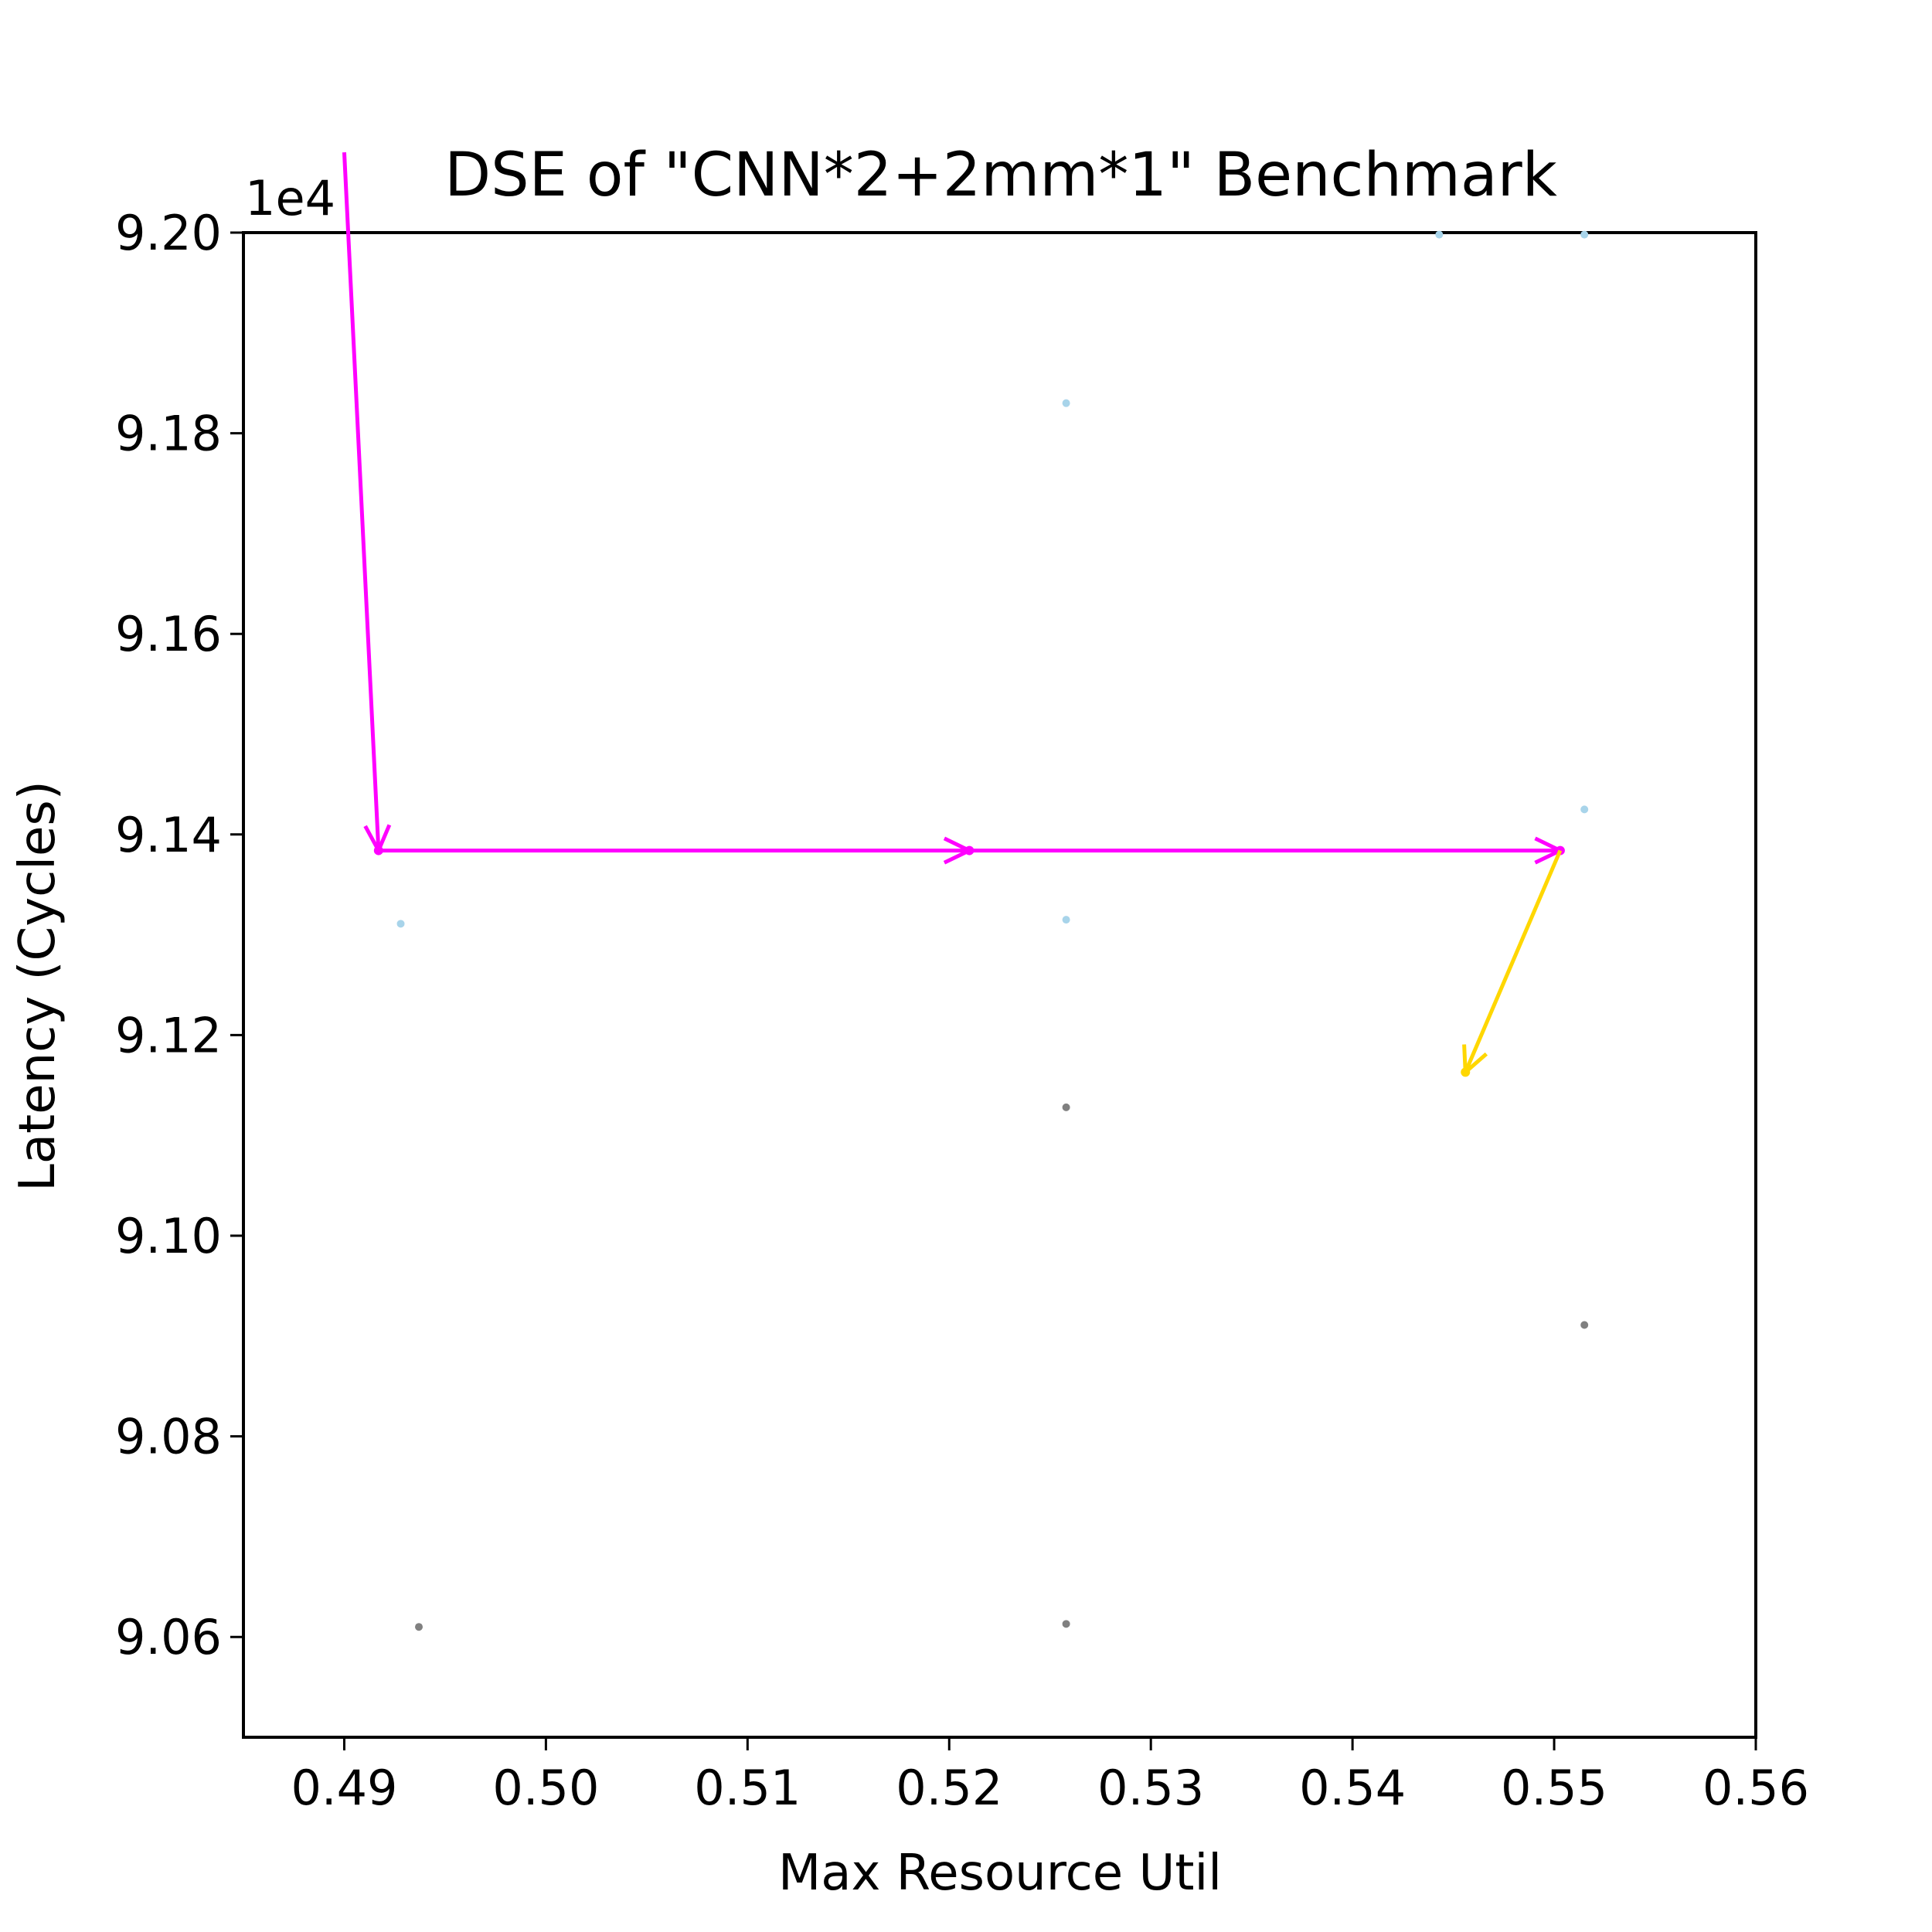  What do you see at coordinates (1000, 1873) in the screenshot?
I see `x-axis-title: Max Resource Util` at bounding box center [1000, 1873].